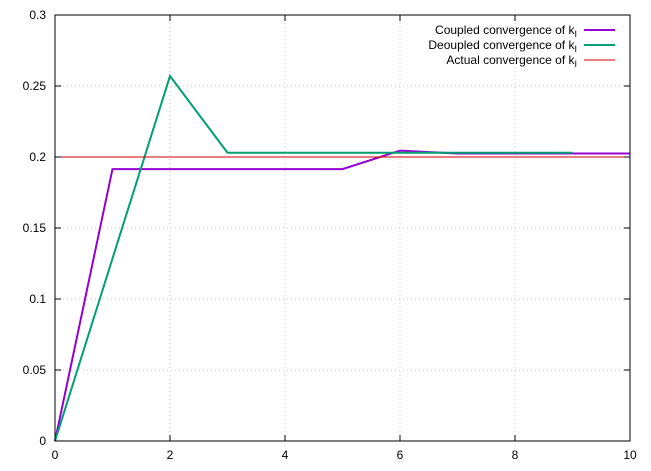  I want to click on legend-entry: Actual convergence of kI, so click(530, 61).